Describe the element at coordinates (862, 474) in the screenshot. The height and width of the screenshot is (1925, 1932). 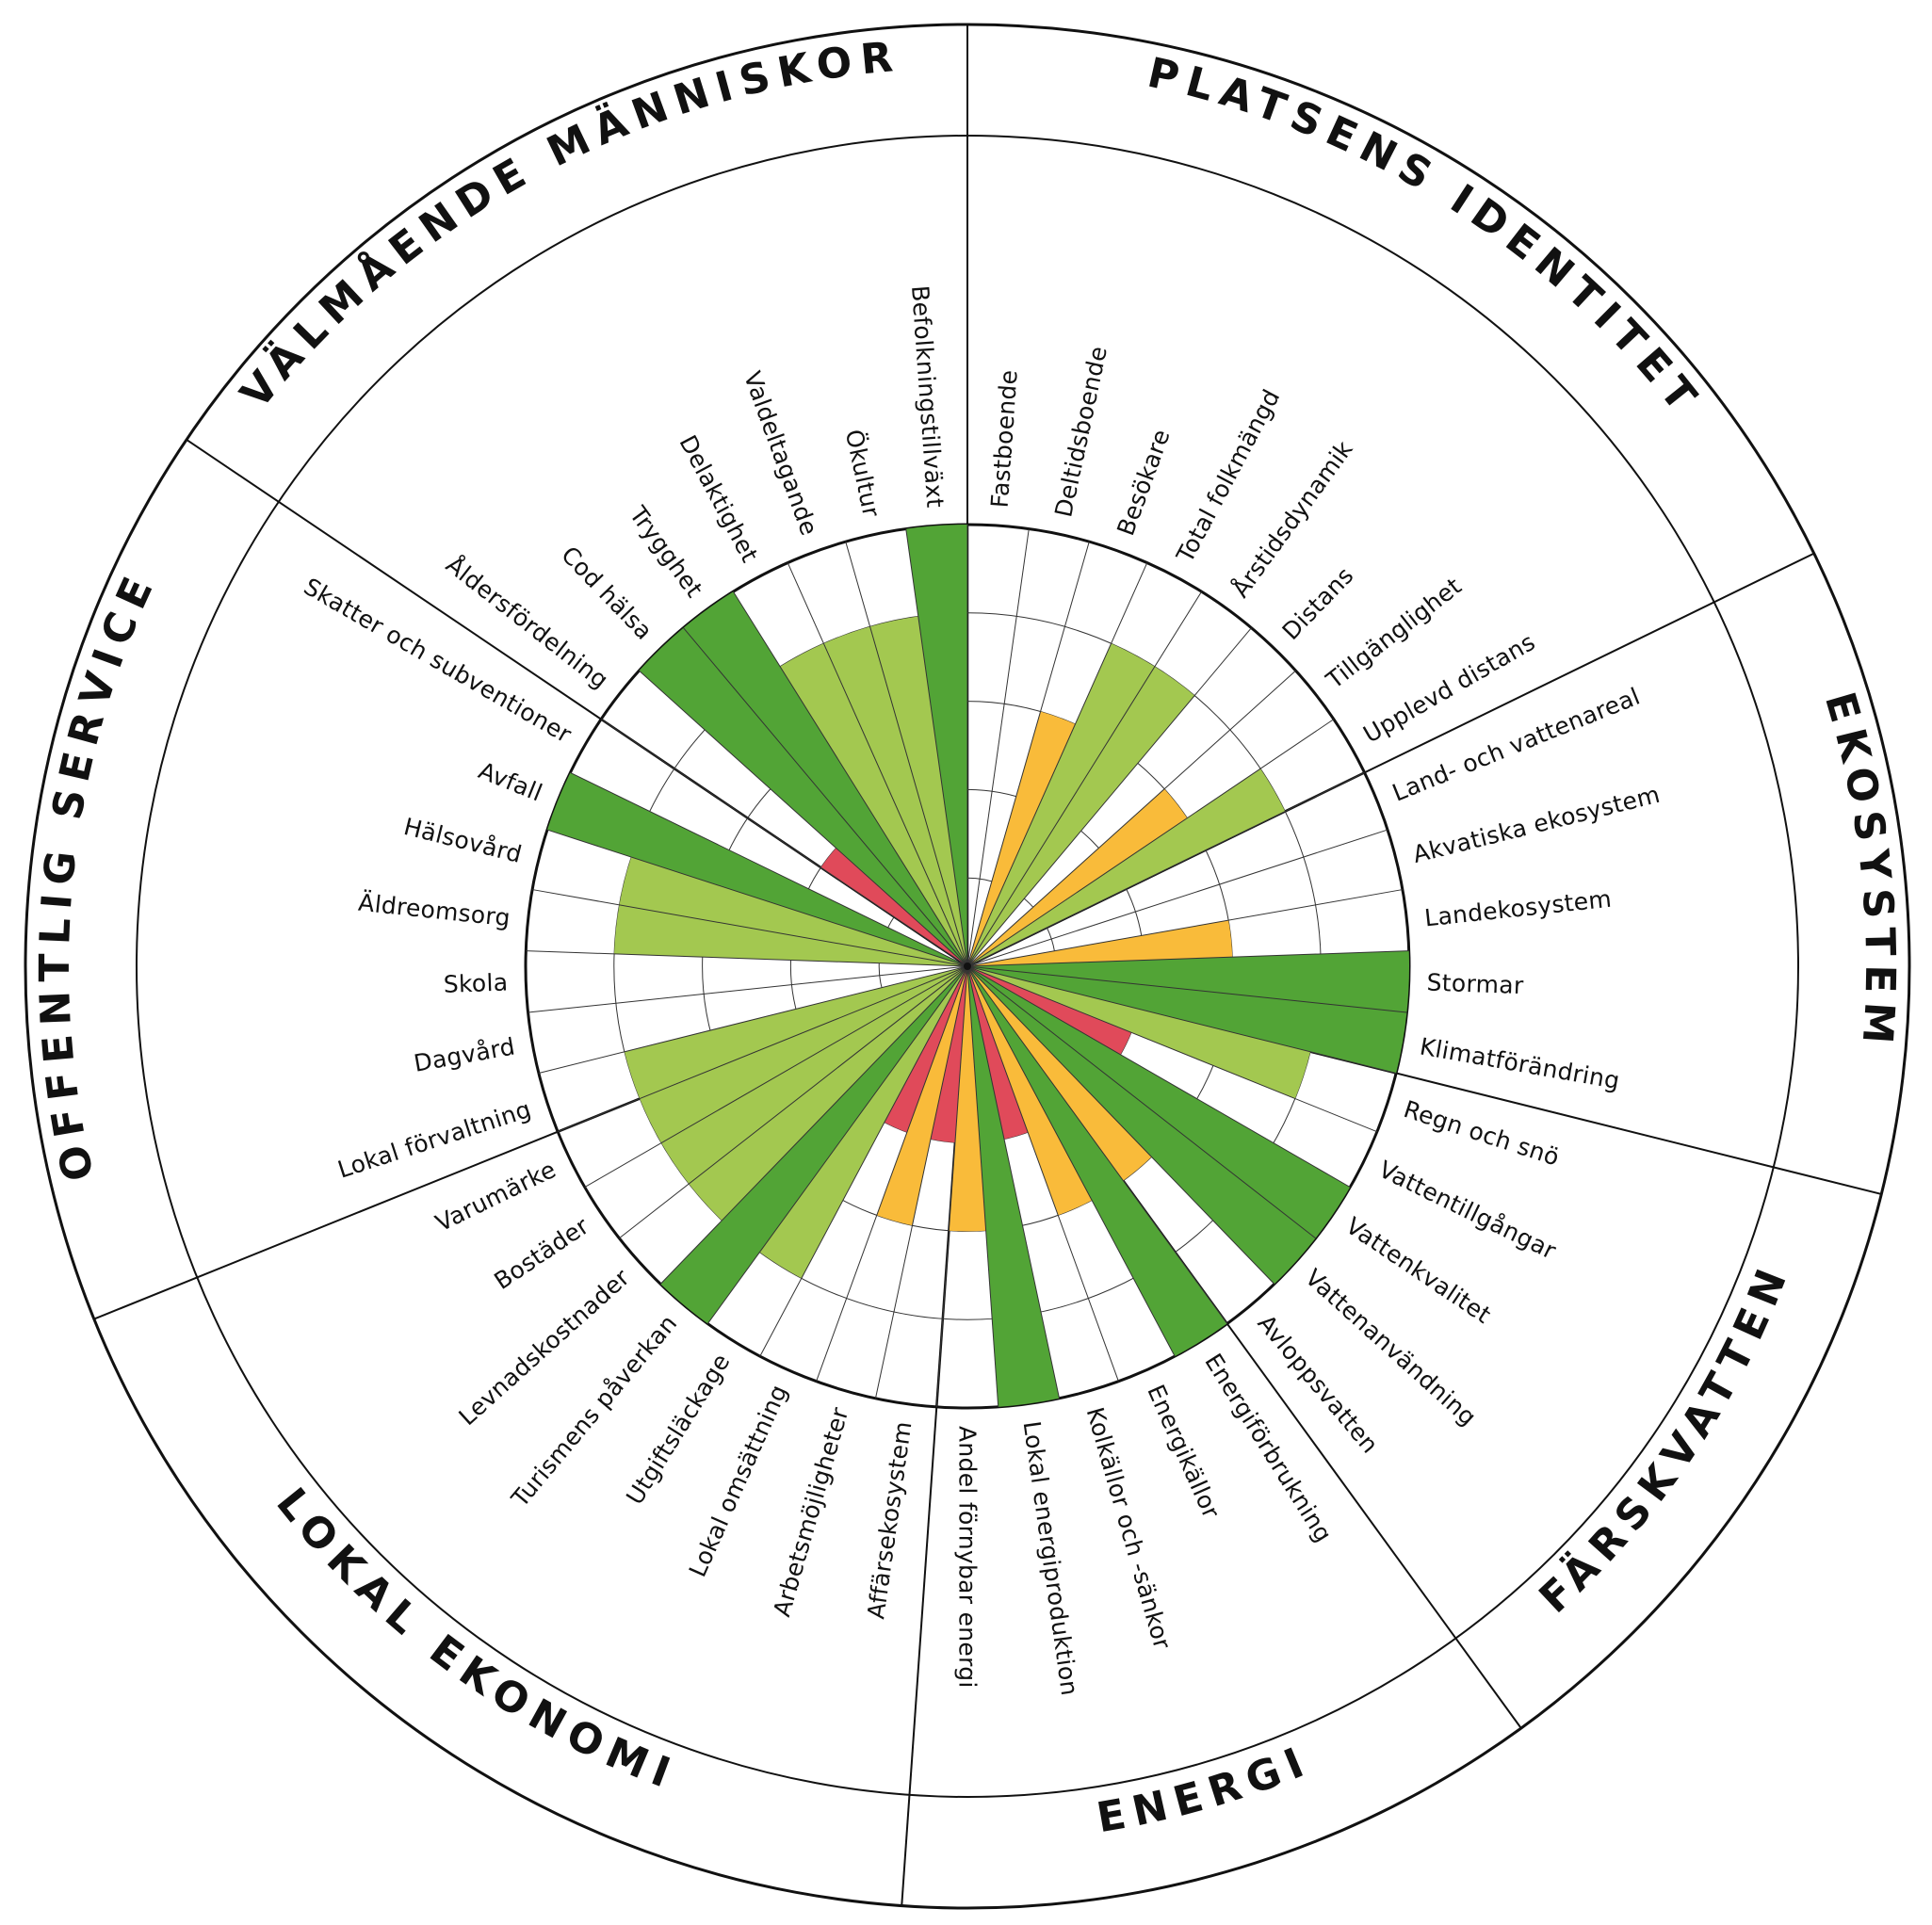
I see `category-label: Ökultur` at that location.